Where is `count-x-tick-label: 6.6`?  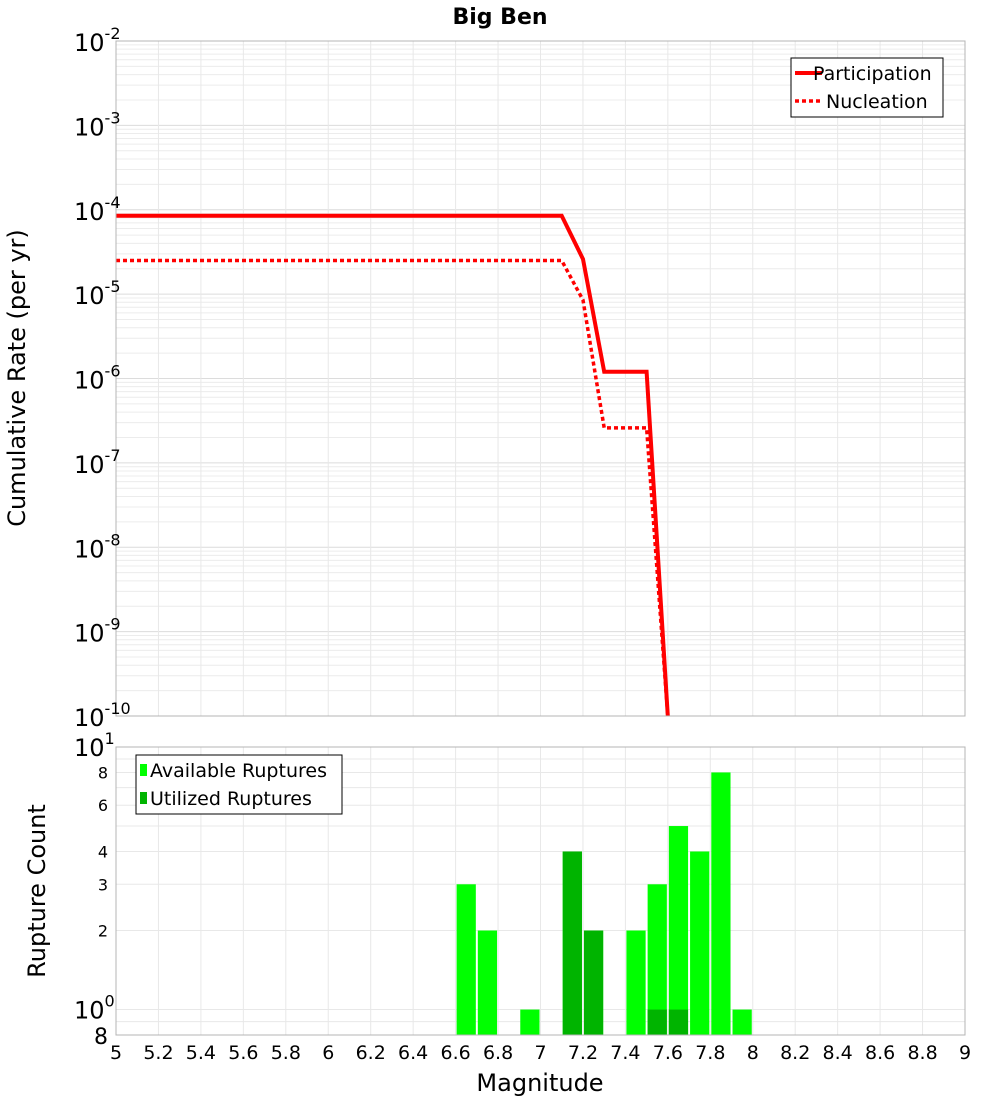 count-x-tick-label: 6.6 is located at coordinates (455, 1053).